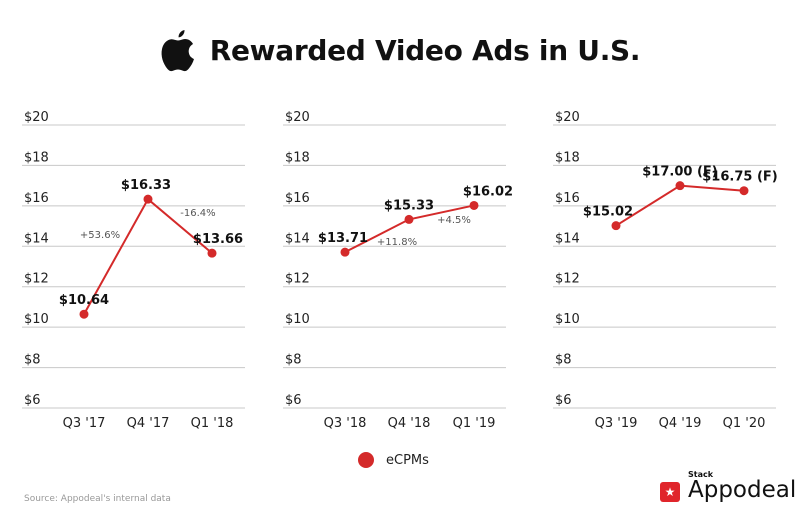  I want to click on legend-marker, so click(366, 460).